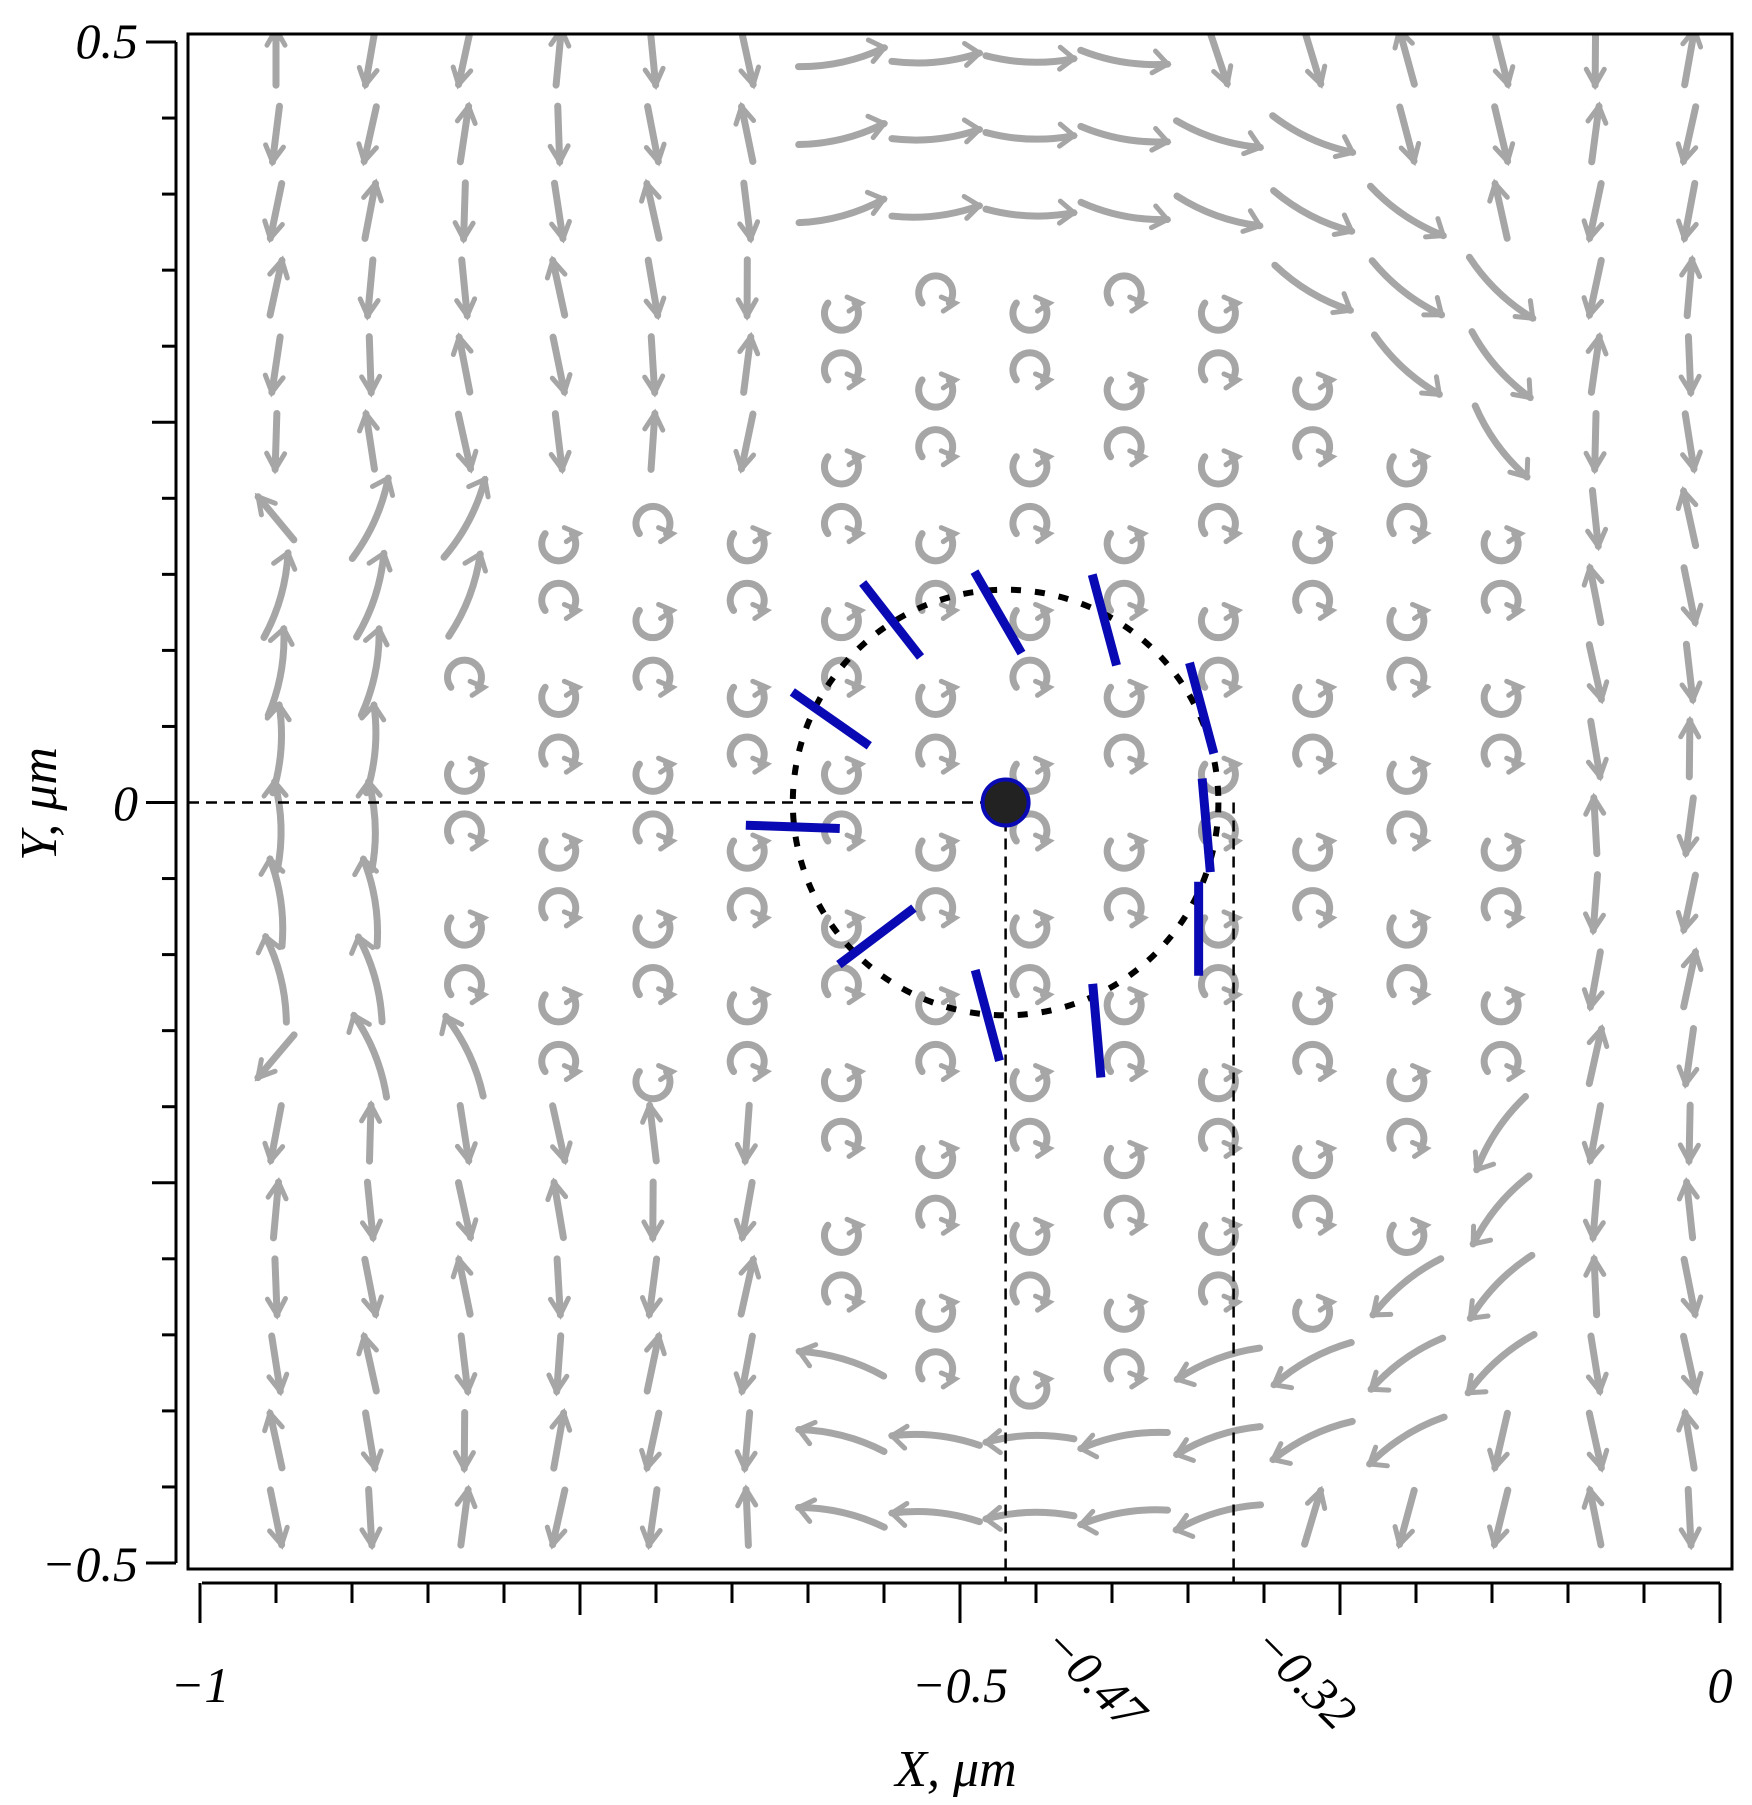 This screenshot has height=1805, width=1752. What do you see at coordinates (200, 1685) in the screenshot?
I see `x-tick-label: −1` at bounding box center [200, 1685].